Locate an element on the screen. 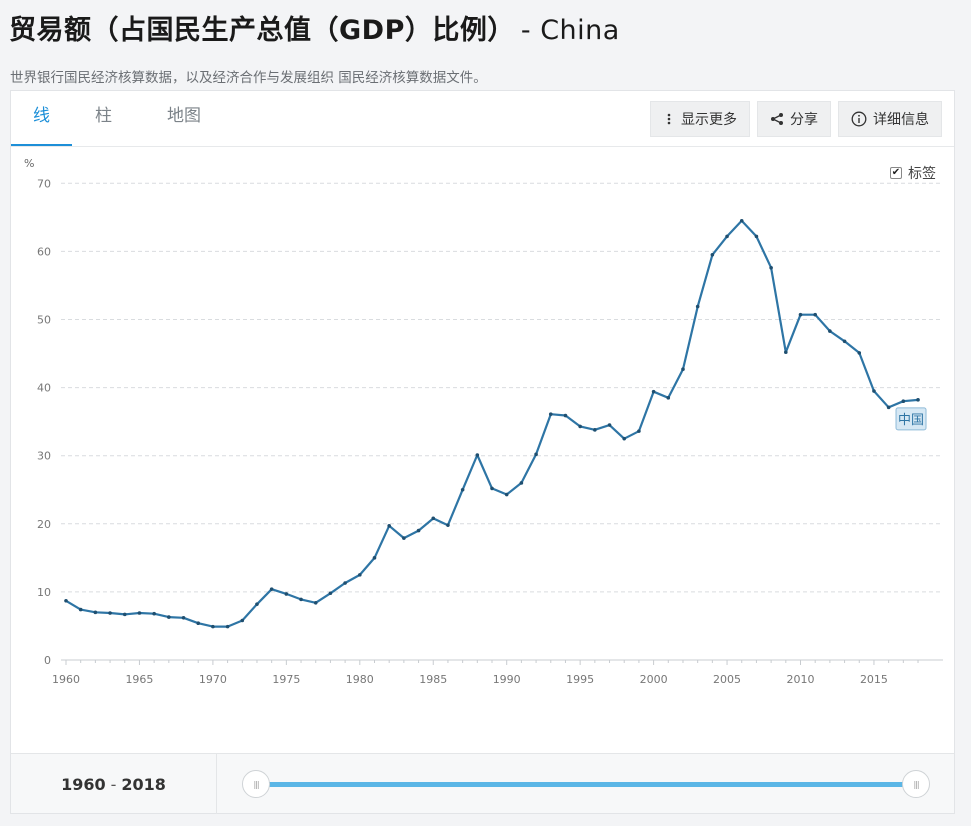  grip-icon: ||| is located at coordinates (256, 784).